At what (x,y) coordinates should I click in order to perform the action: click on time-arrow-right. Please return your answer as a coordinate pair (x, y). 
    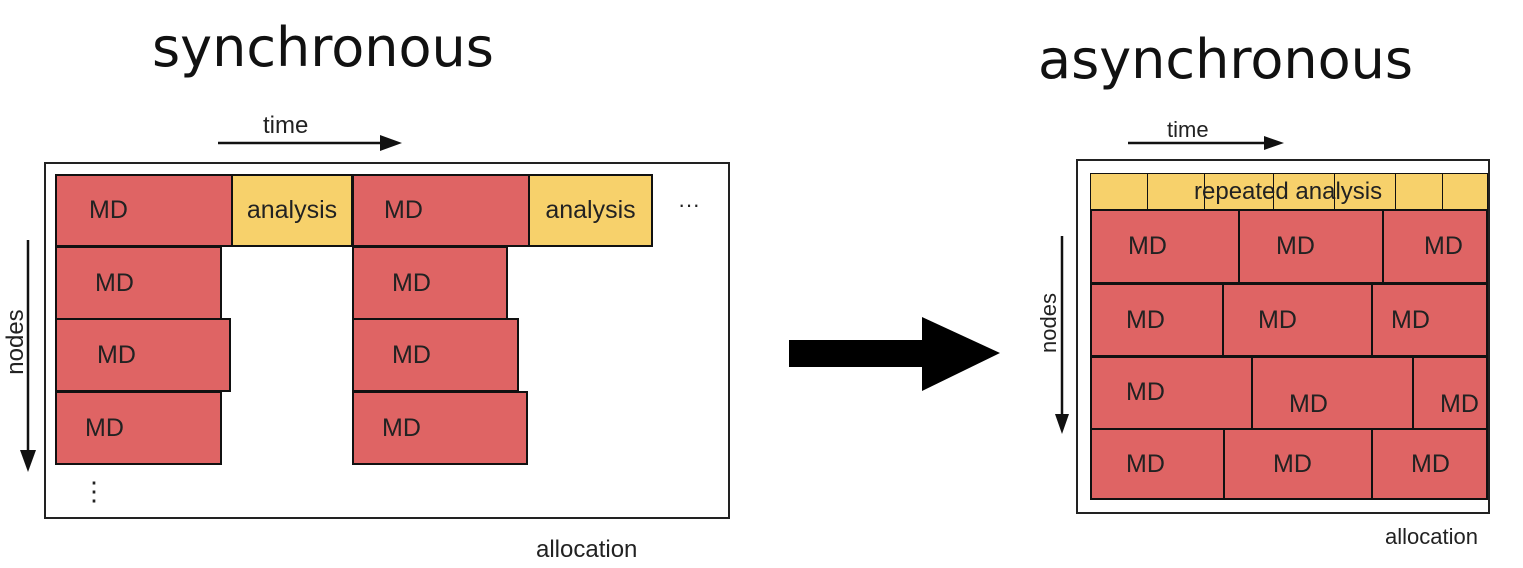
    Looking at the image, I should click on (1206, 143).